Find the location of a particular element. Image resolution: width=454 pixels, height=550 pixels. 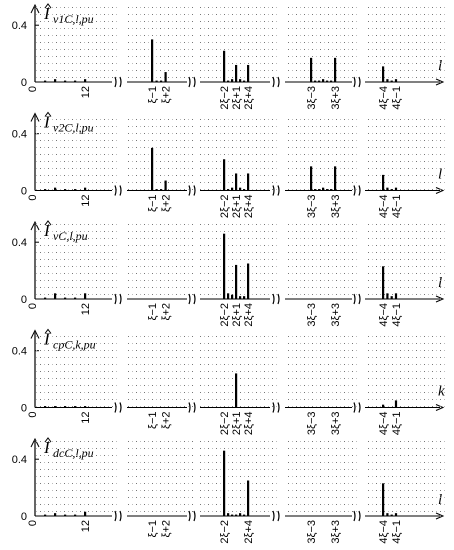

y-label-hat is located at coordinates (48, 114).